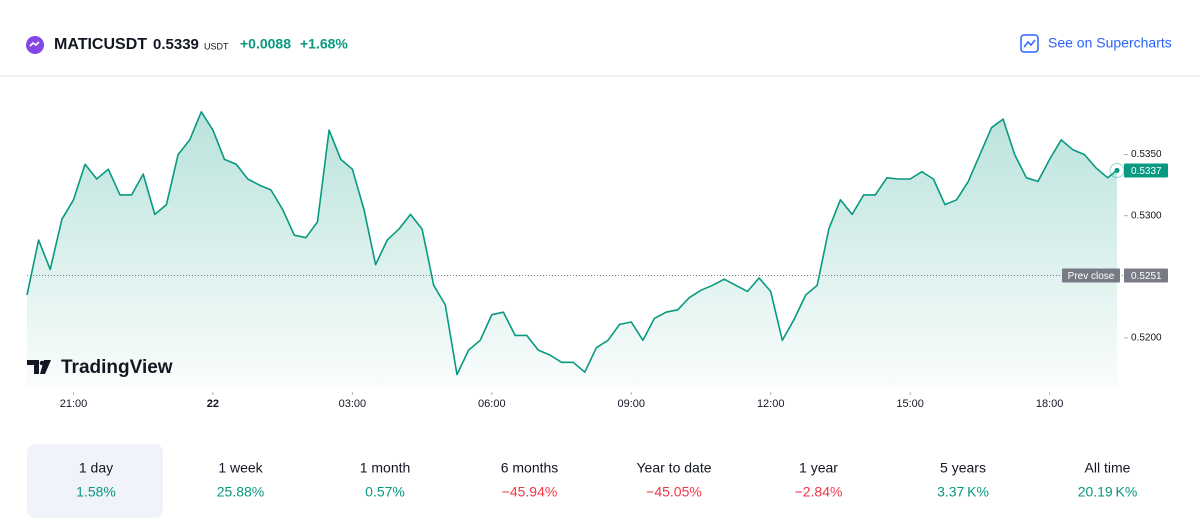 This screenshot has height=524, width=1200. I want to click on x-tick-label: 18:00, so click(1050, 404).